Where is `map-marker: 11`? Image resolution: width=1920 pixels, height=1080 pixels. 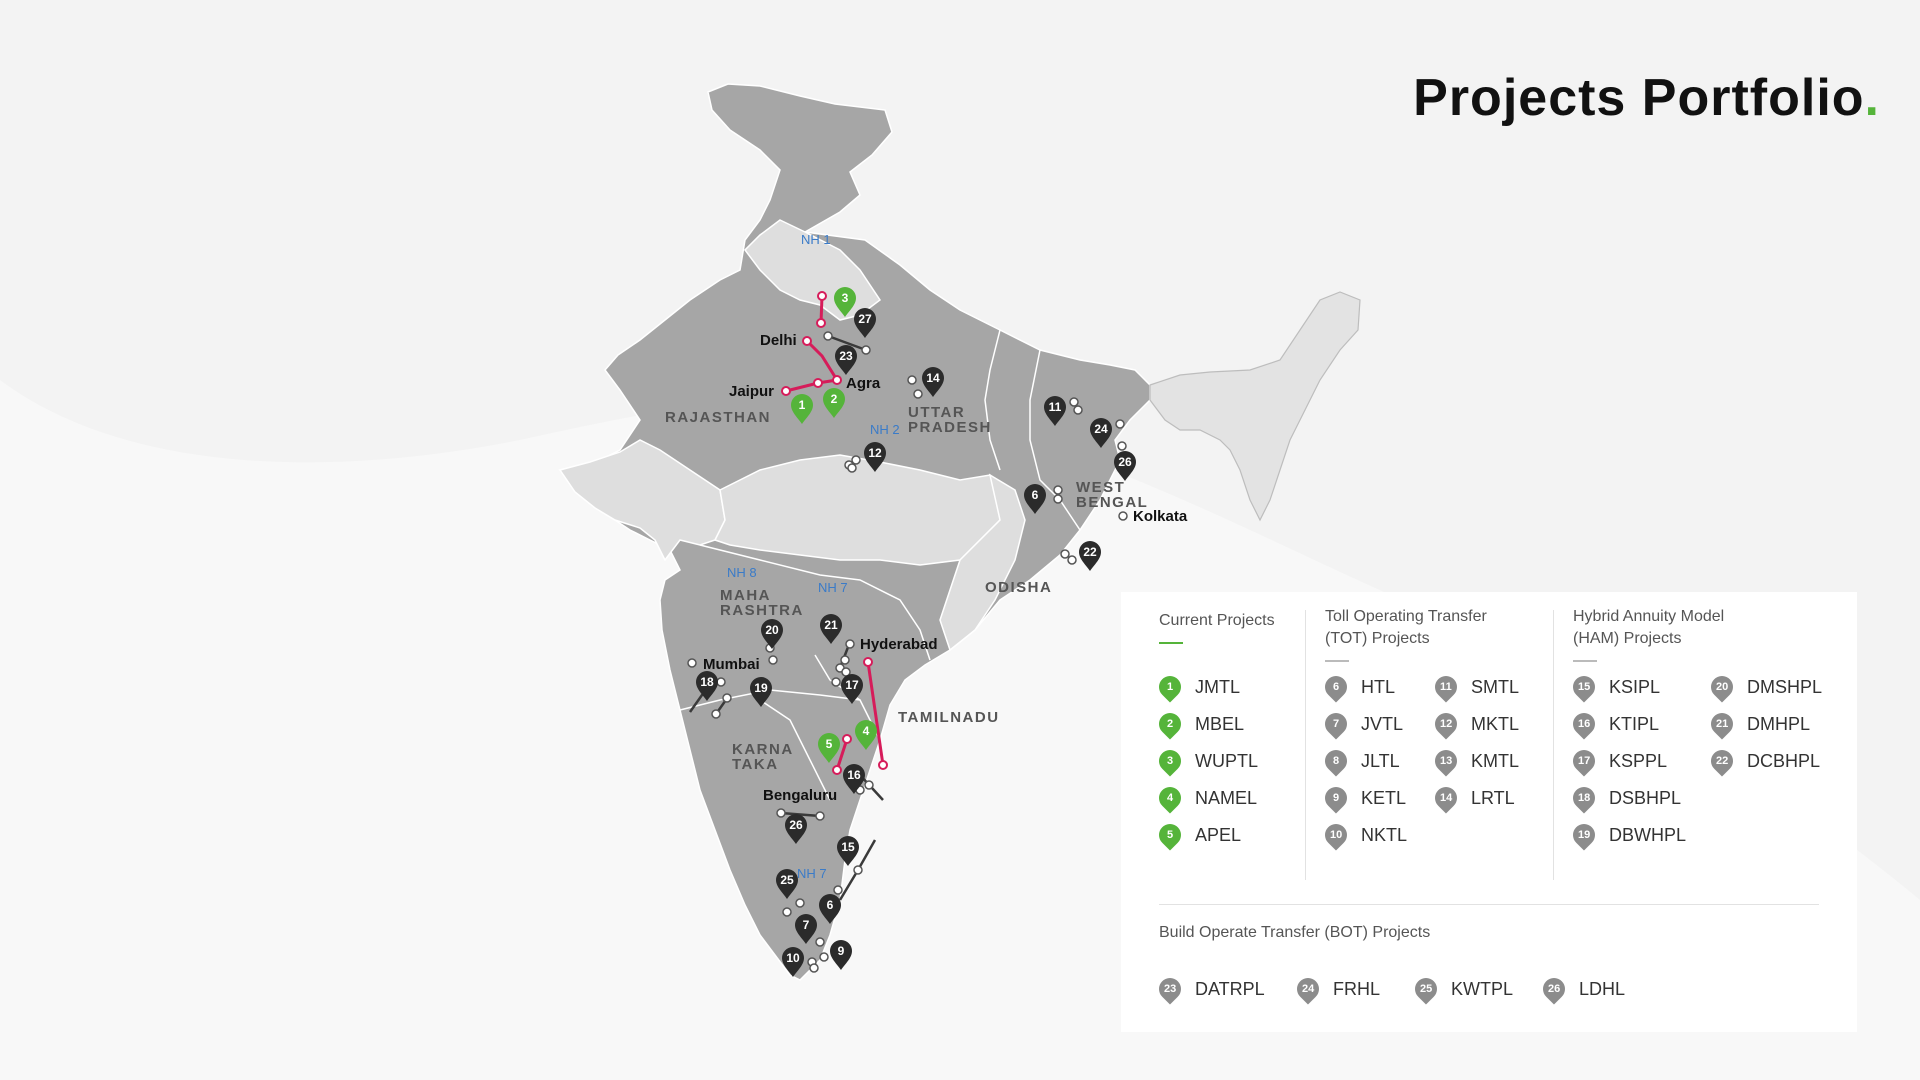 map-marker: 11 is located at coordinates (1055, 411).